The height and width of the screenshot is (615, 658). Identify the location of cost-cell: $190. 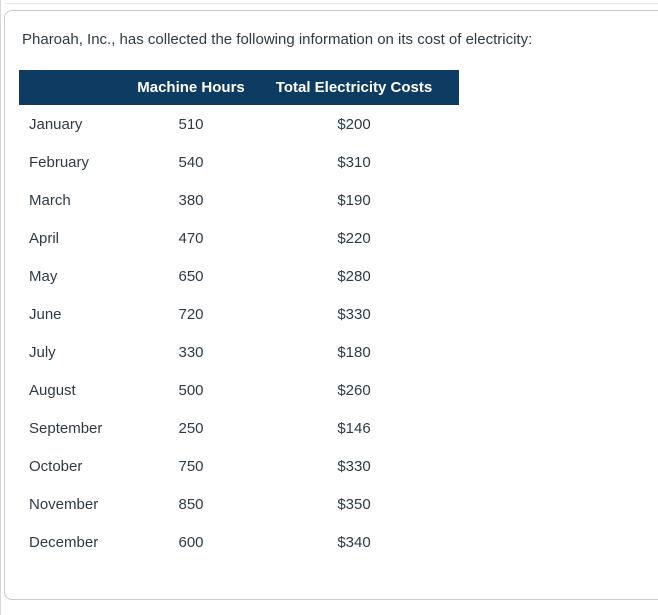
(354, 200).